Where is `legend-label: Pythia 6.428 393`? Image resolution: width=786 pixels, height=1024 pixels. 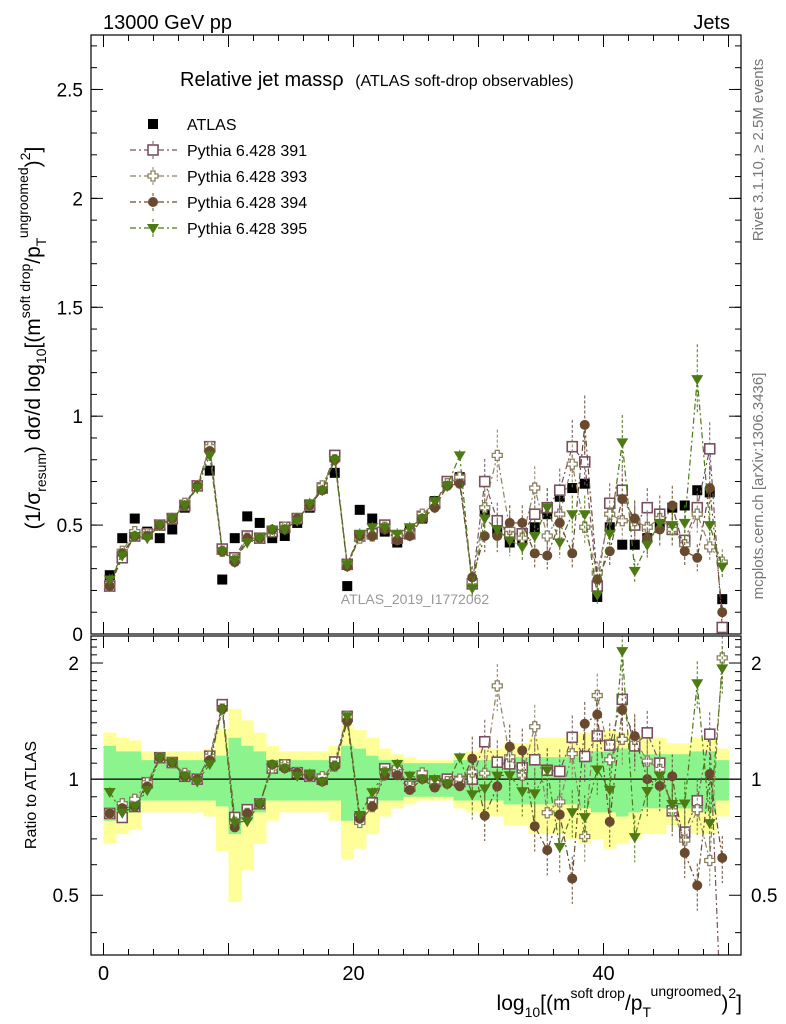
legend-label: Pythia 6.428 393 is located at coordinates (247, 177).